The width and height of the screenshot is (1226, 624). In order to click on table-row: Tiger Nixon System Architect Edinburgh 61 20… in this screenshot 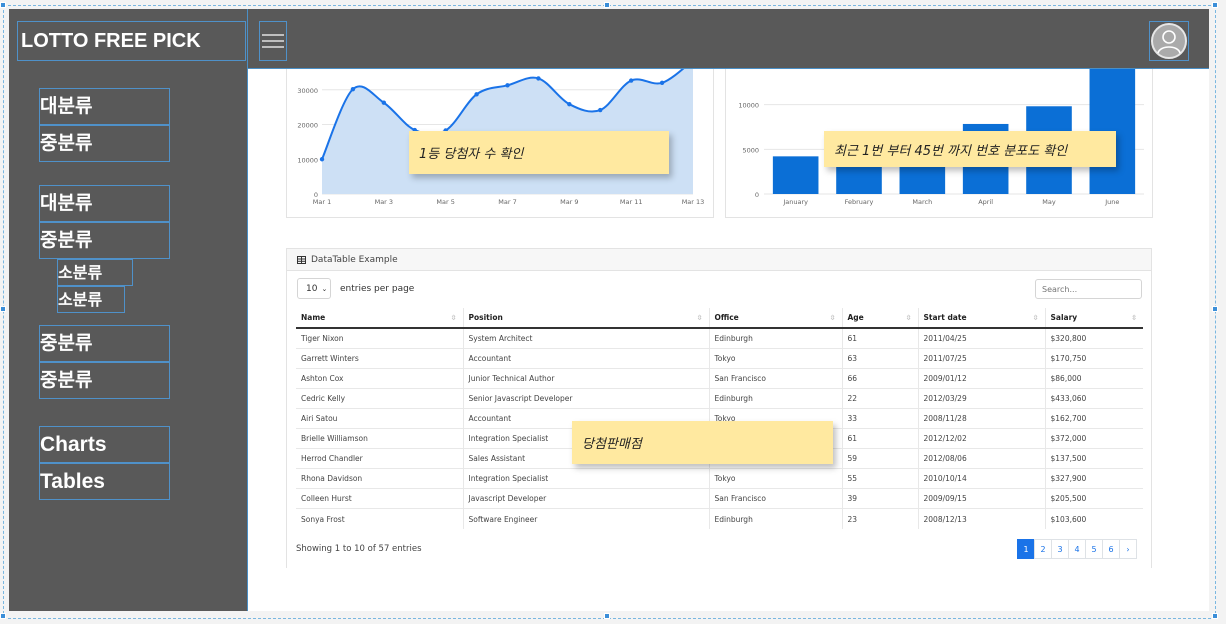, I will do `click(719, 338)`.